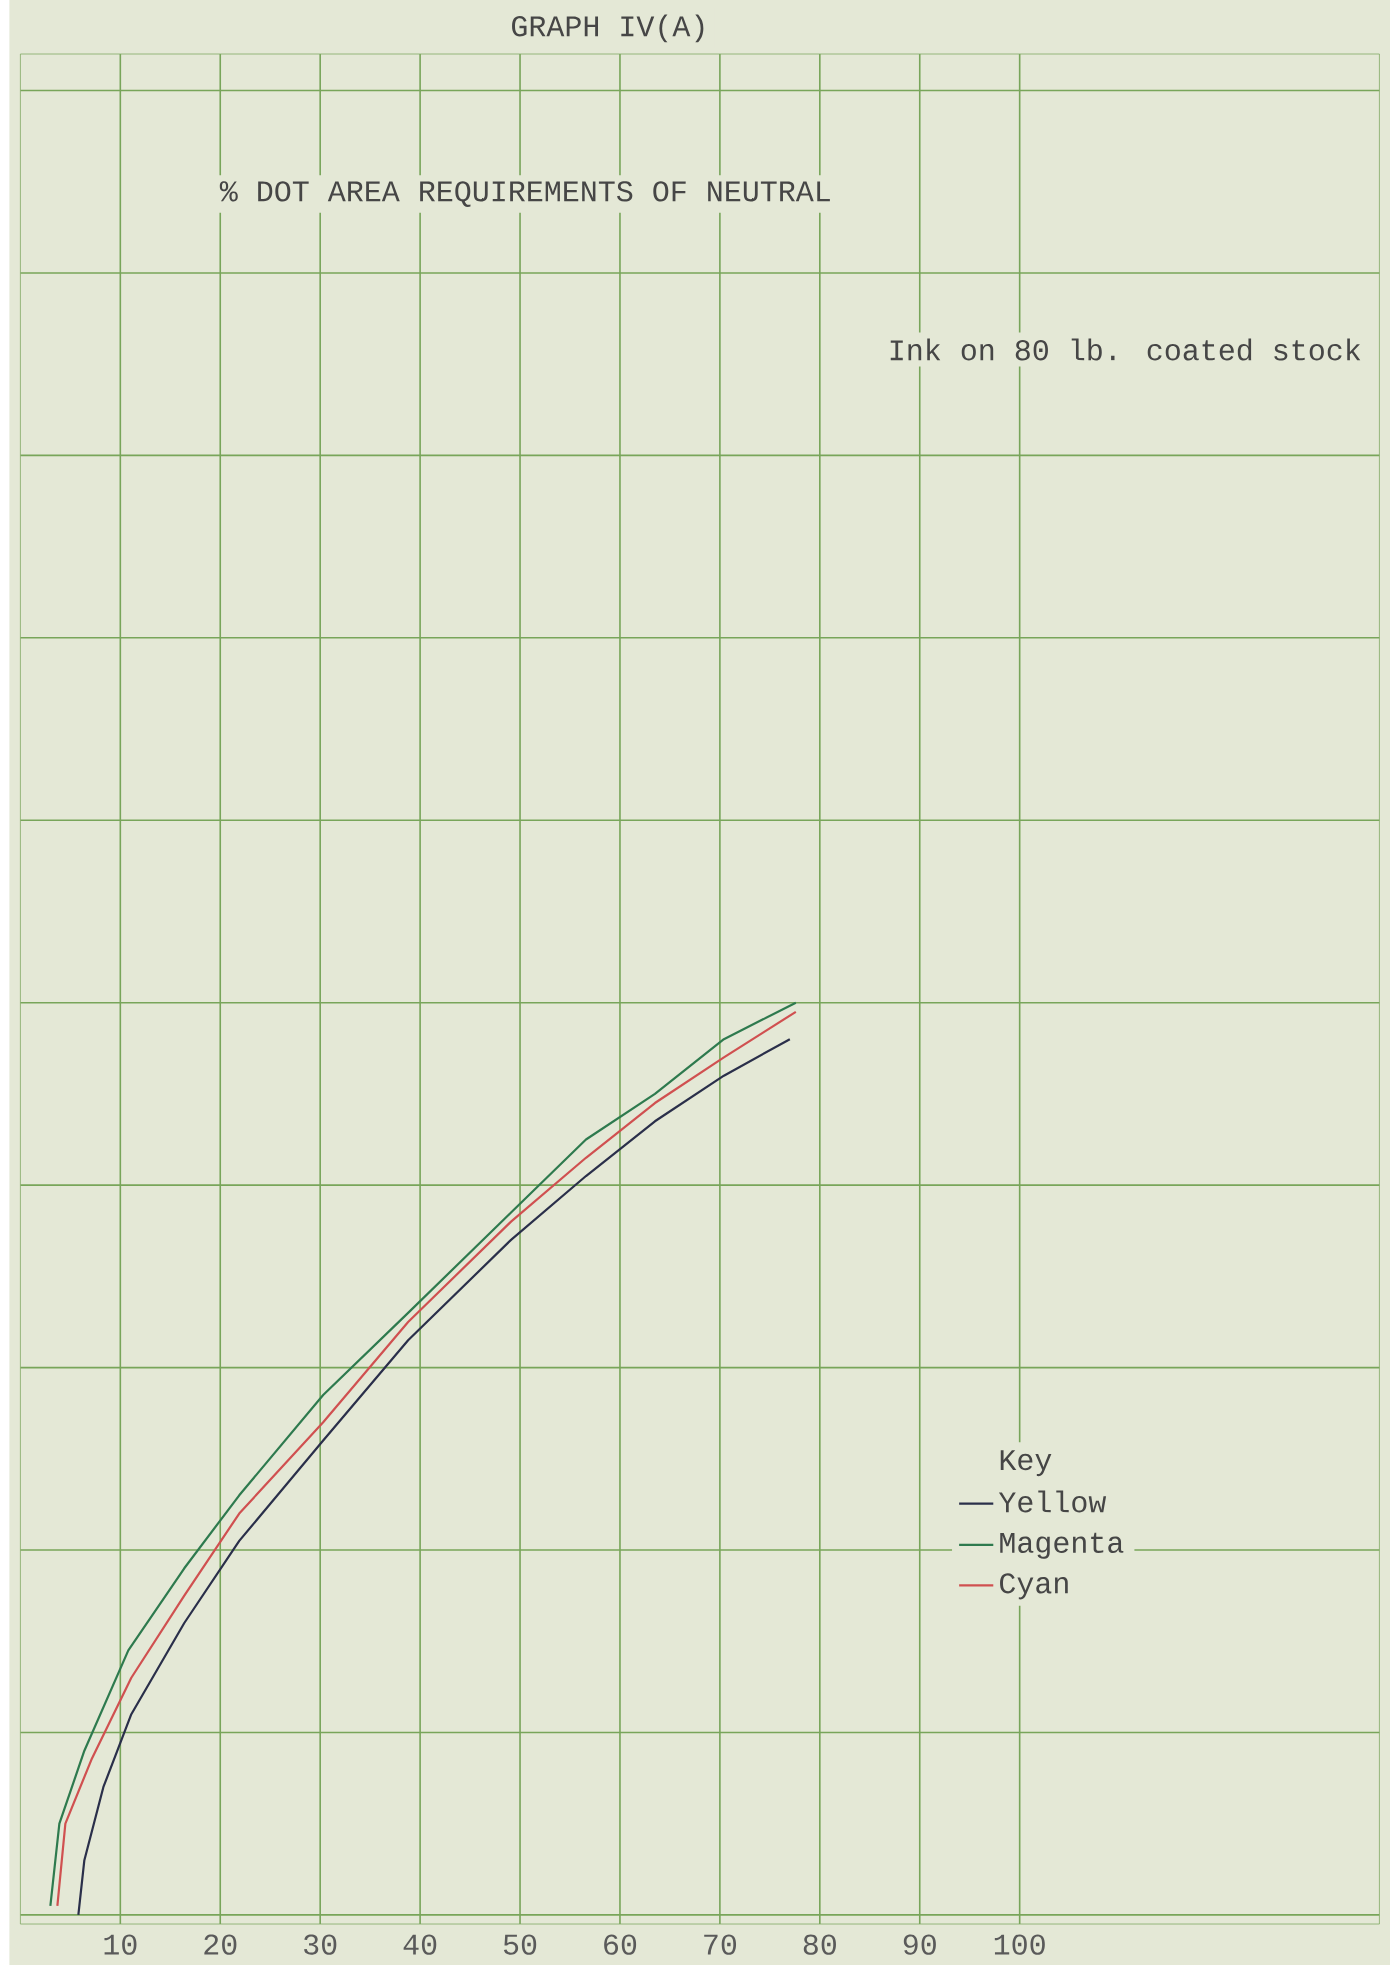 The height and width of the screenshot is (1965, 1390). I want to click on legend-label: Magenta, so click(1062, 1545).